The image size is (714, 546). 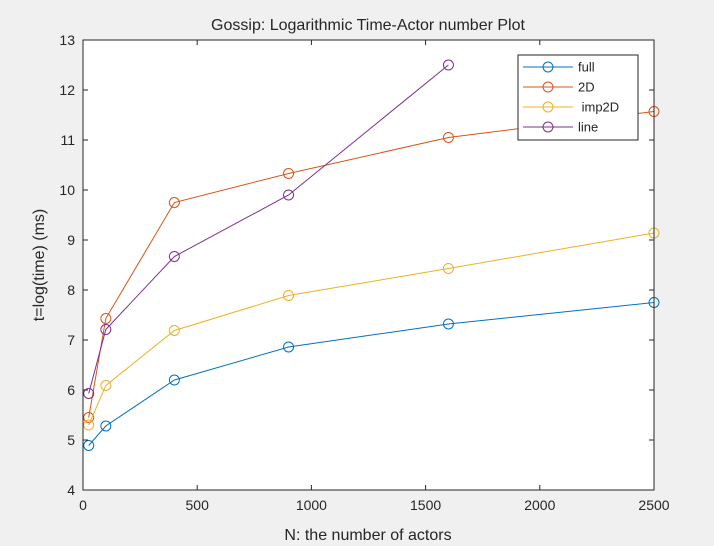 What do you see at coordinates (586, 67) in the screenshot?
I see `legend-label-full: full` at bounding box center [586, 67].